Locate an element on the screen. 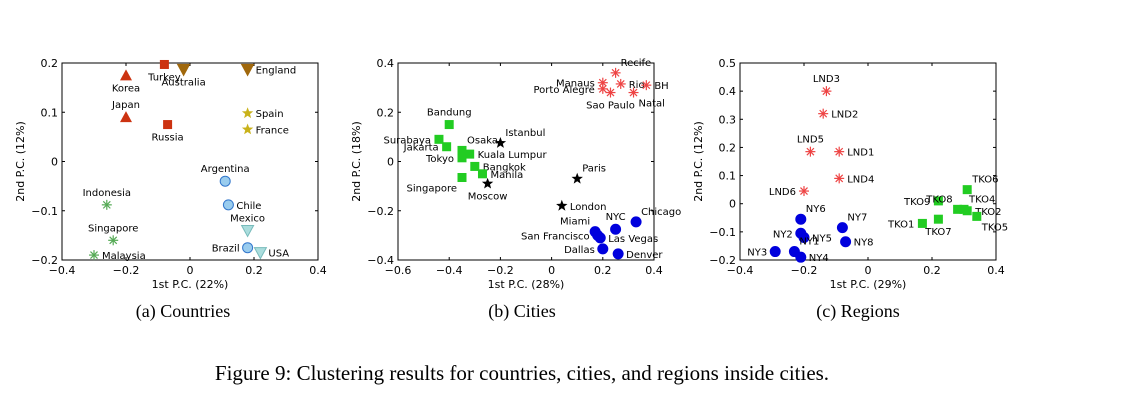 This screenshot has height=412, width=1124. point-jakarta is located at coordinates (447, 147).